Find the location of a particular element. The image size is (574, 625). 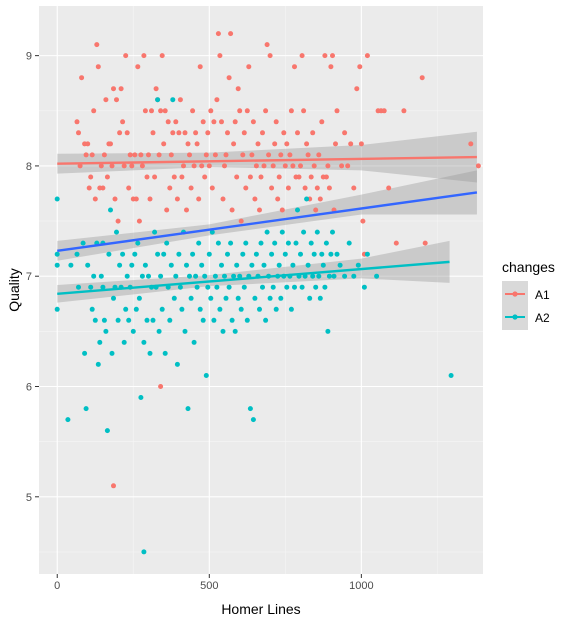

y-tick-label: 8 is located at coordinates (29, 167).